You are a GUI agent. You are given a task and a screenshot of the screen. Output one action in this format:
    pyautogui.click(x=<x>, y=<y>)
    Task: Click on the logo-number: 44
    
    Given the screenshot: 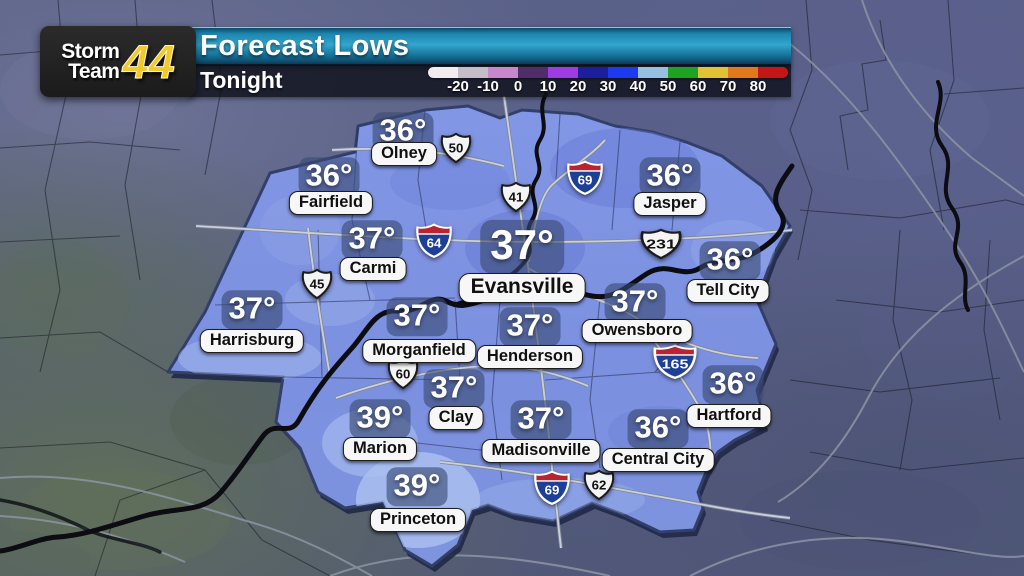 What is the action you would take?
    pyautogui.click(x=148, y=61)
    